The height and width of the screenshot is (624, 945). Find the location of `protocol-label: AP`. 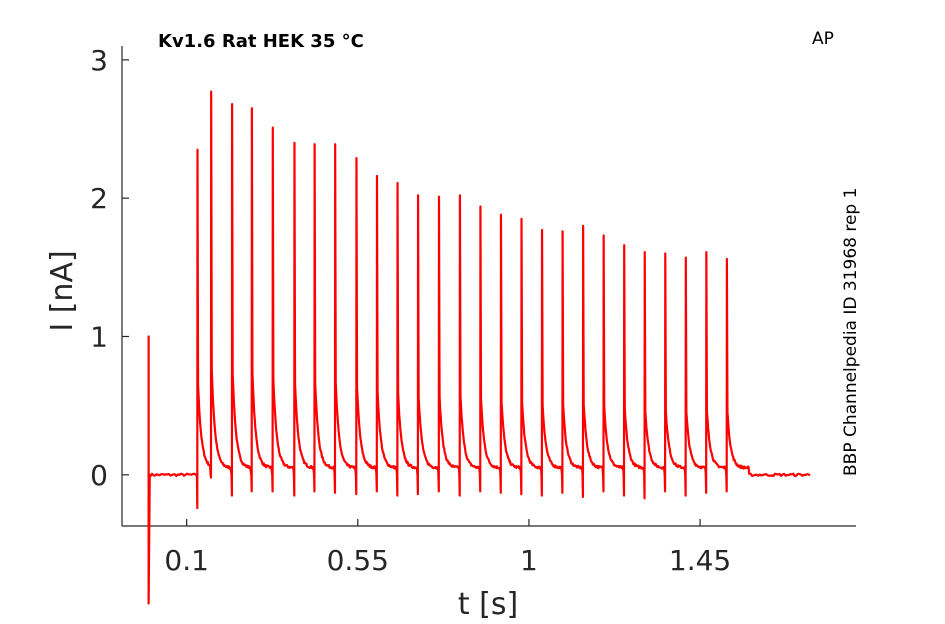

protocol-label: AP is located at coordinates (823, 39).